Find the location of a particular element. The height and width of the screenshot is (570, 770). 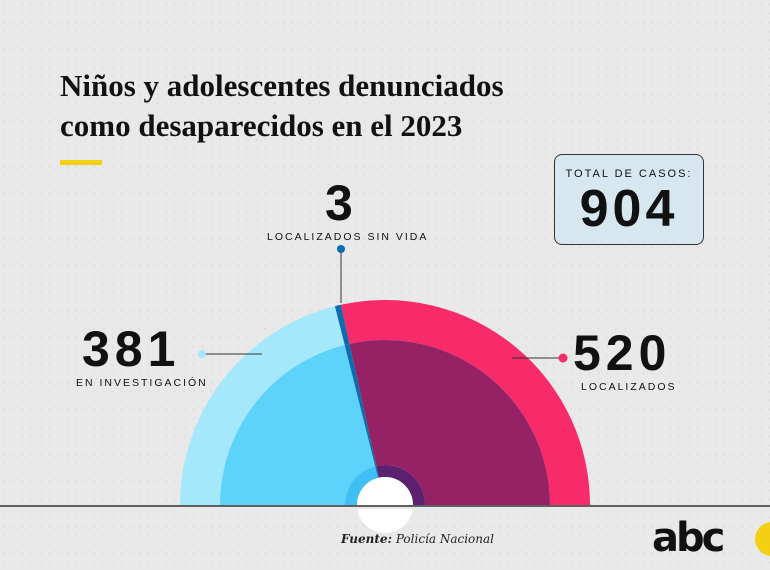

inner-segment-sin-vida is located at coordinates (360, 405).